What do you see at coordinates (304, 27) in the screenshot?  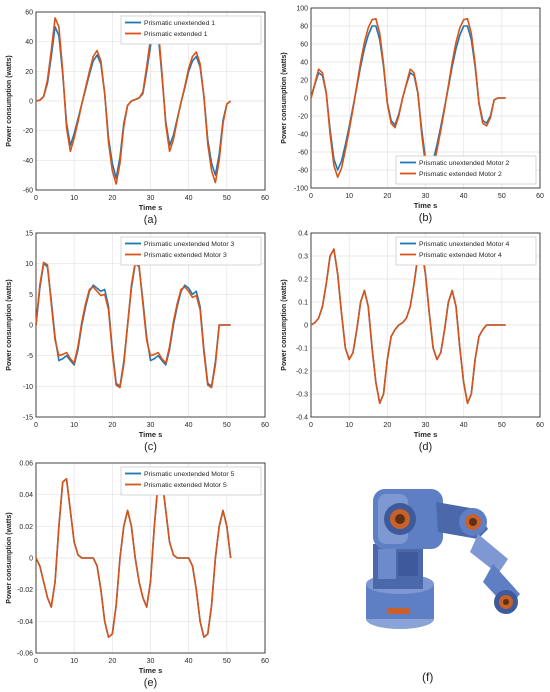 I see `y-tick-label: 80` at bounding box center [304, 27].